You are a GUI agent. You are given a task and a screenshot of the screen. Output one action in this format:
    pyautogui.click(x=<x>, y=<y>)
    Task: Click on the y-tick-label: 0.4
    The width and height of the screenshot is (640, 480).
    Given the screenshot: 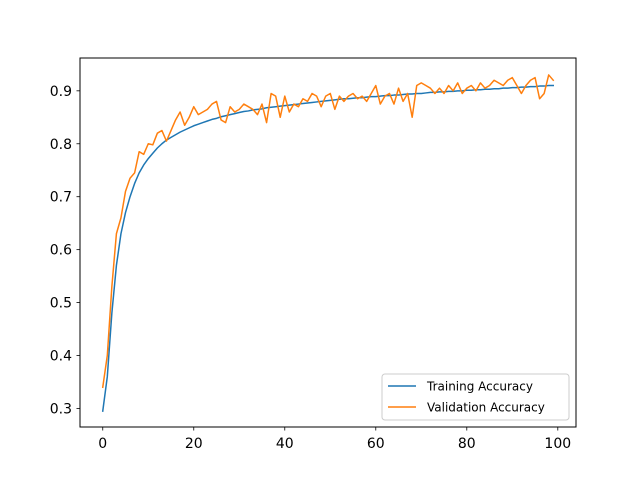 What is the action you would take?
    pyautogui.click(x=61, y=357)
    